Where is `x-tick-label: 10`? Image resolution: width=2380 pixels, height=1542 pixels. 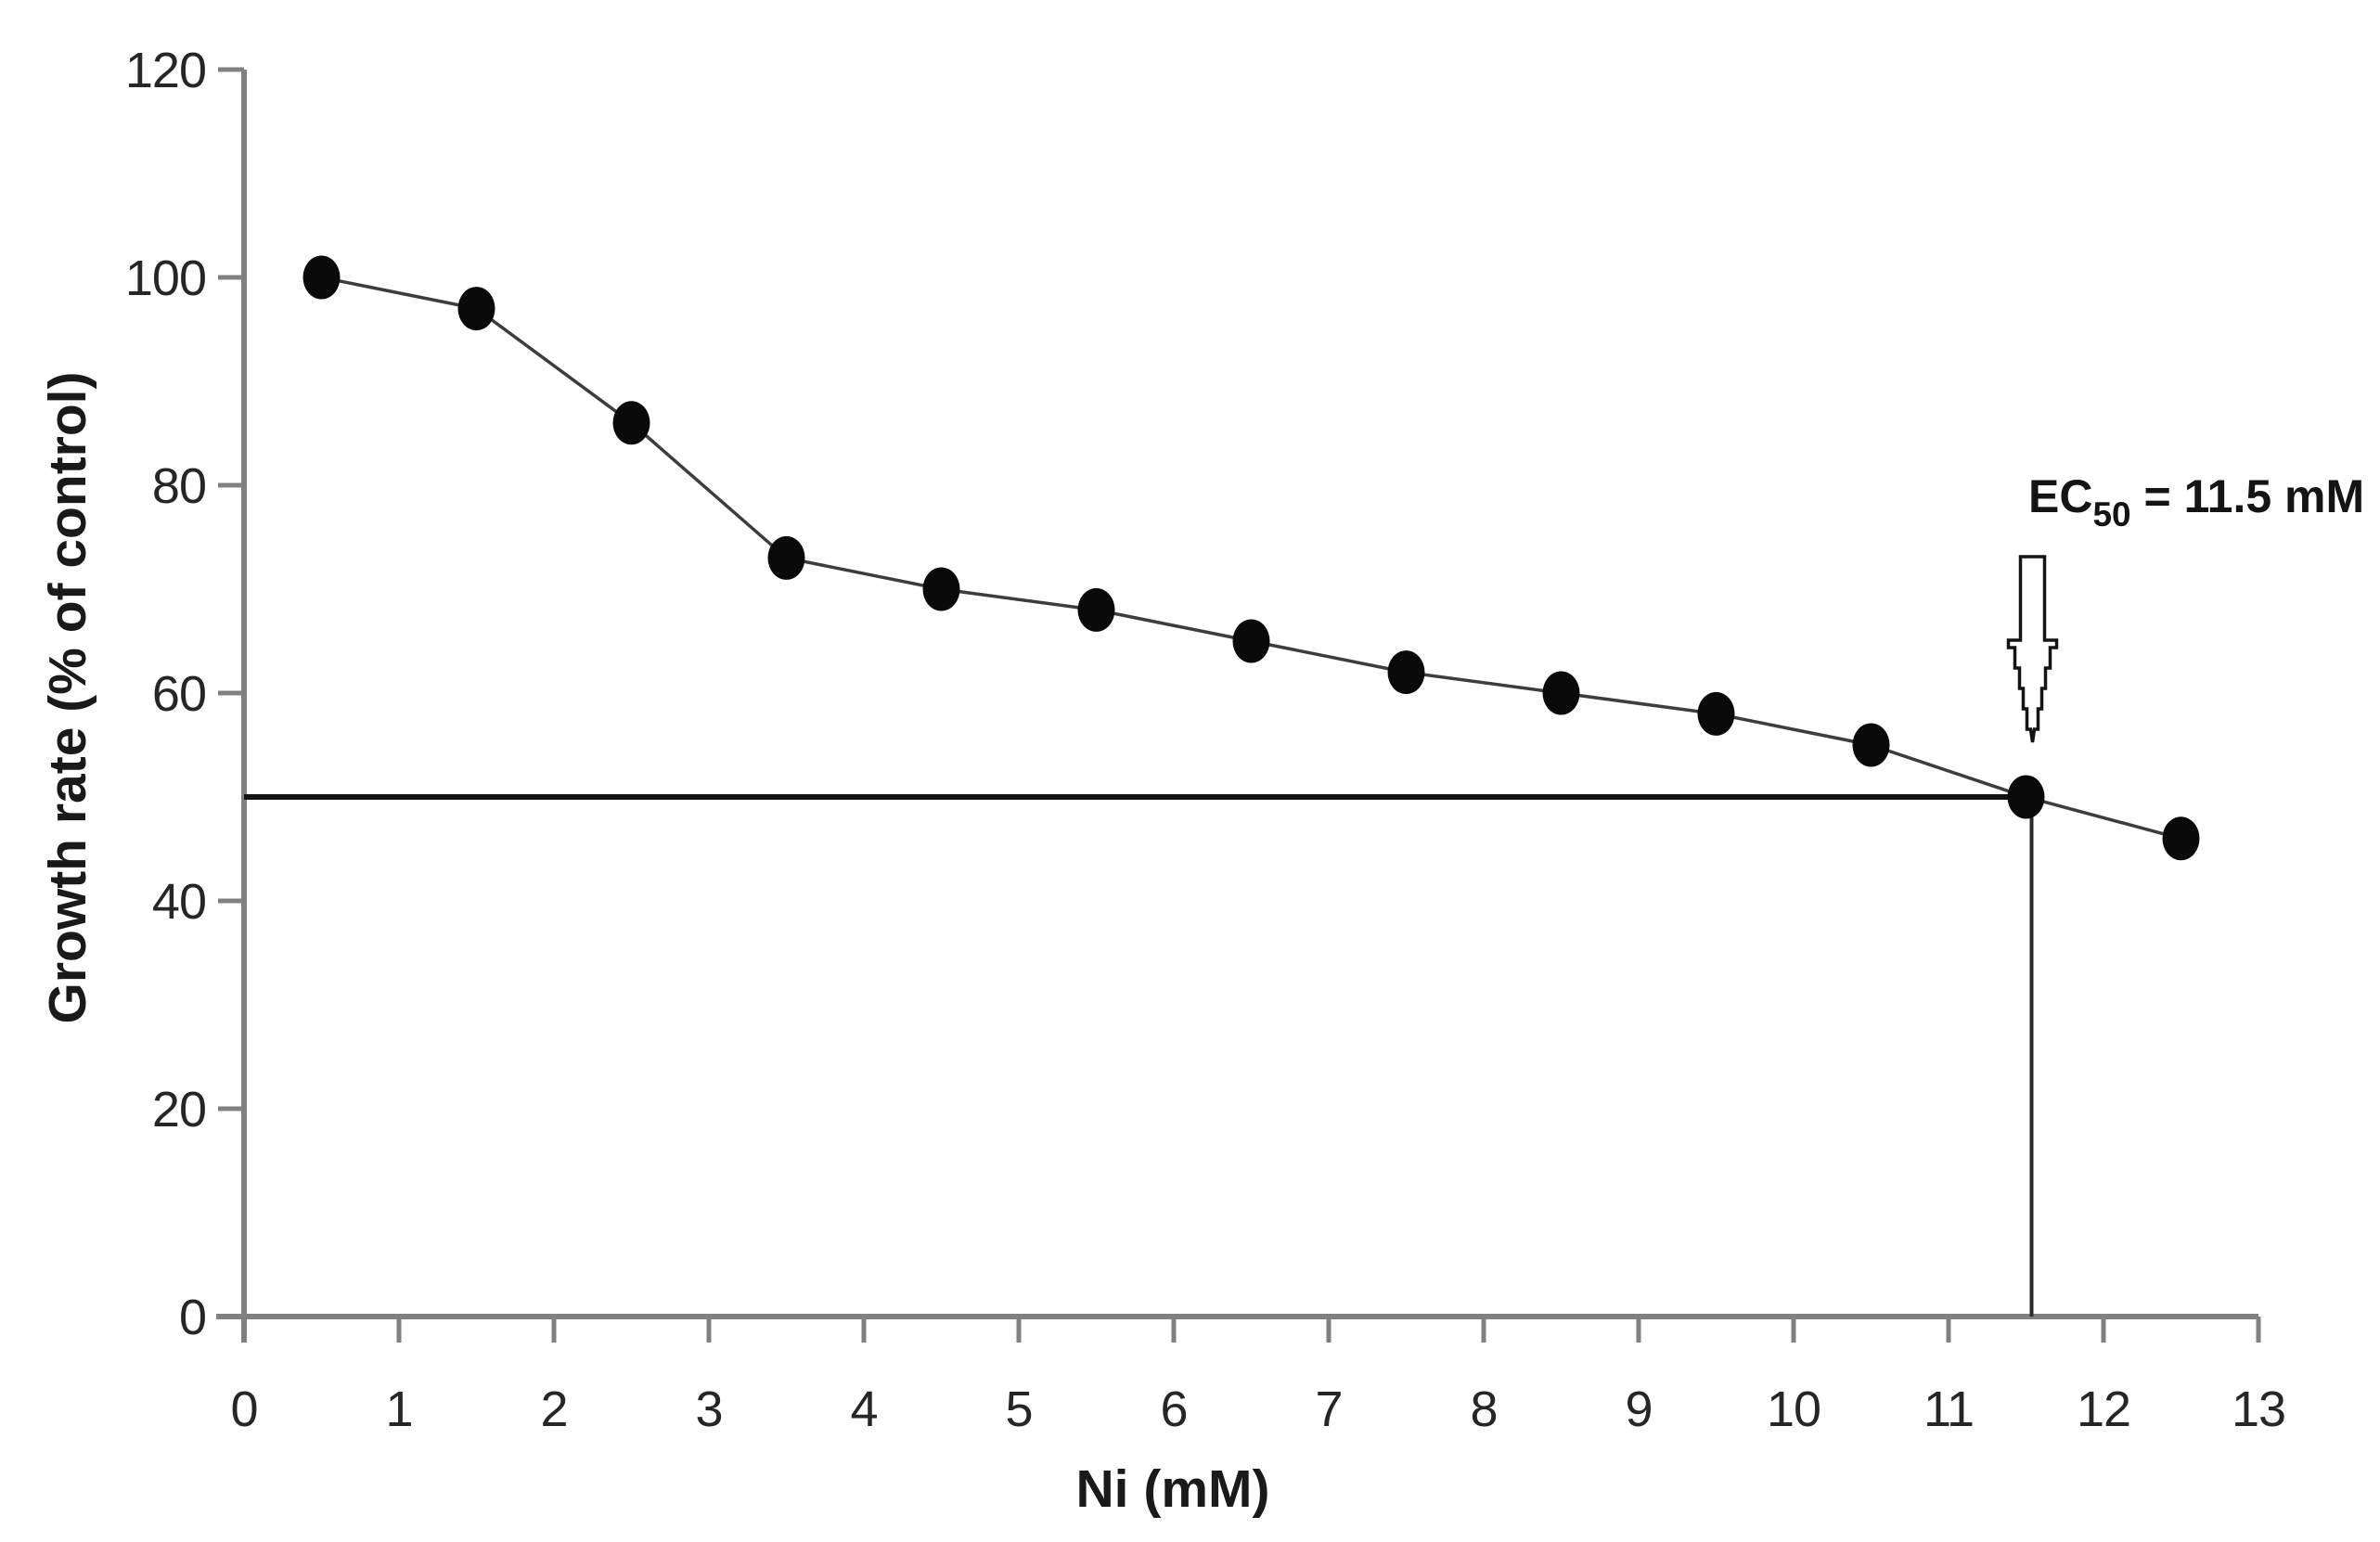 x-tick-label: 10 is located at coordinates (1793, 1409).